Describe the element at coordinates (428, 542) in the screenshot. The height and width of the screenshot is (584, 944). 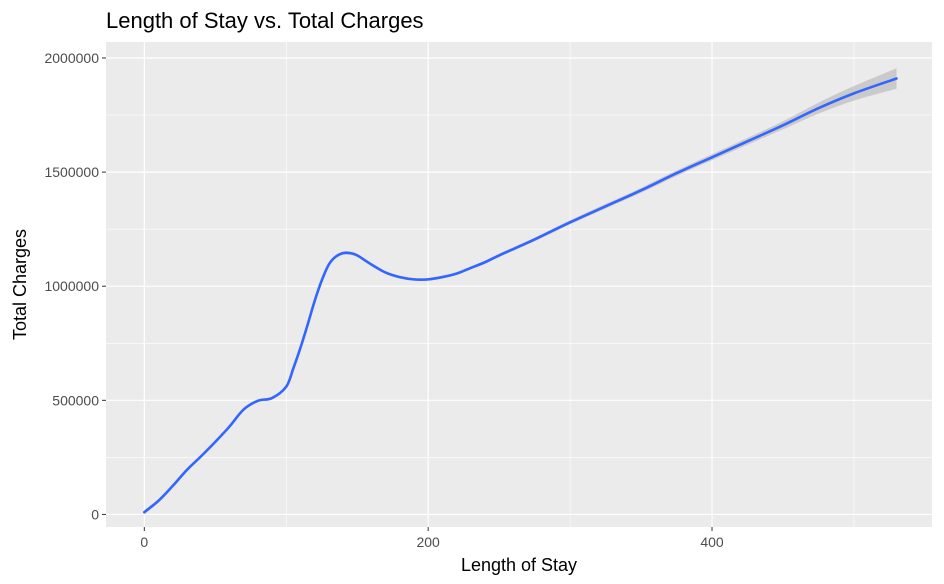
I see `x-tick-label: 200` at that location.